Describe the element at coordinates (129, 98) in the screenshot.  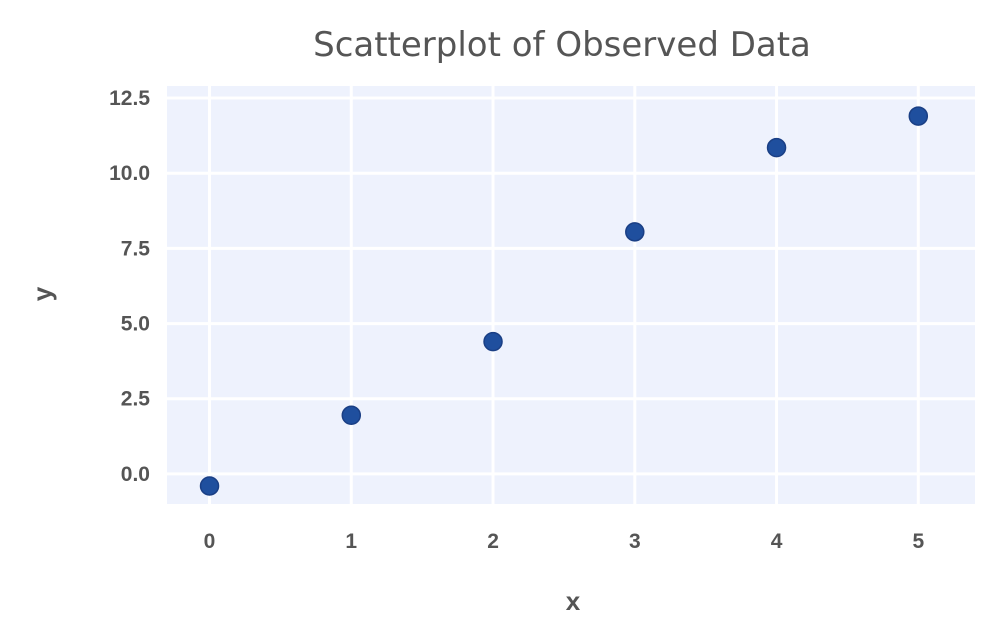
I see `y-tick-label: 12.5` at that location.